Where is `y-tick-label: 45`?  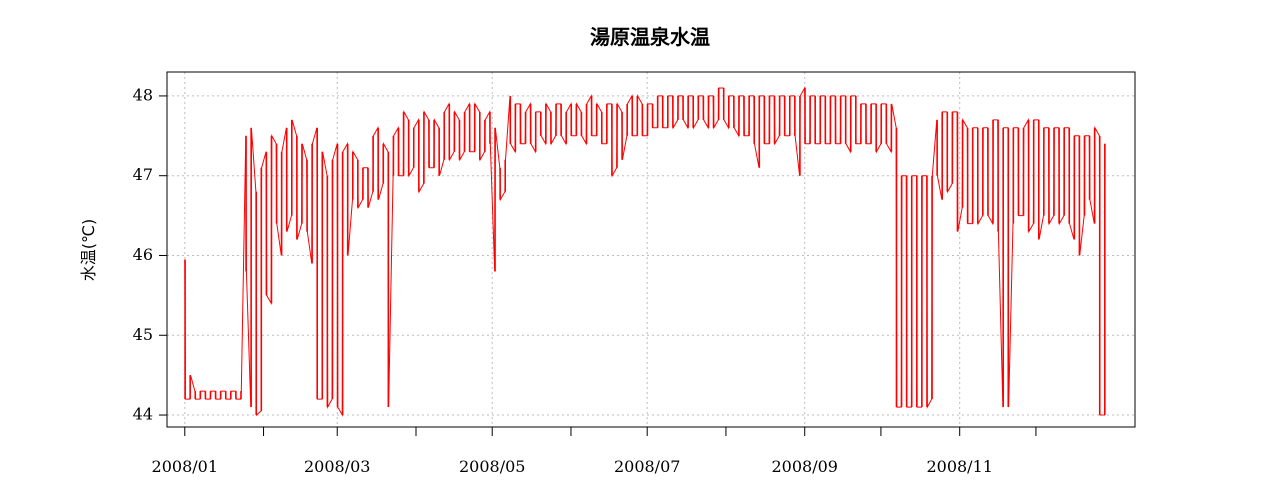
y-tick-label: 45 is located at coordinates (143, 334).